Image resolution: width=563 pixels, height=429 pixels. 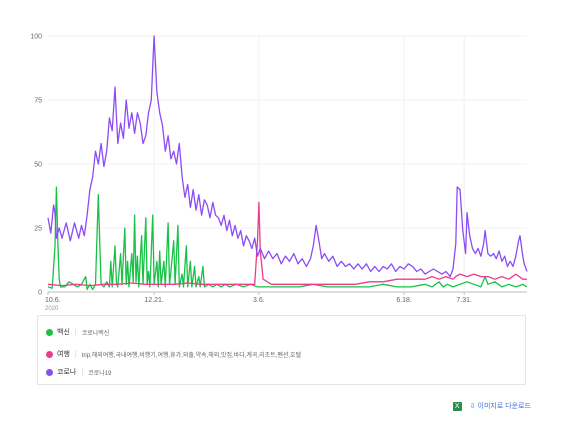 I want to click on x-tick-label: 6.18., so click(x=404, y=300).